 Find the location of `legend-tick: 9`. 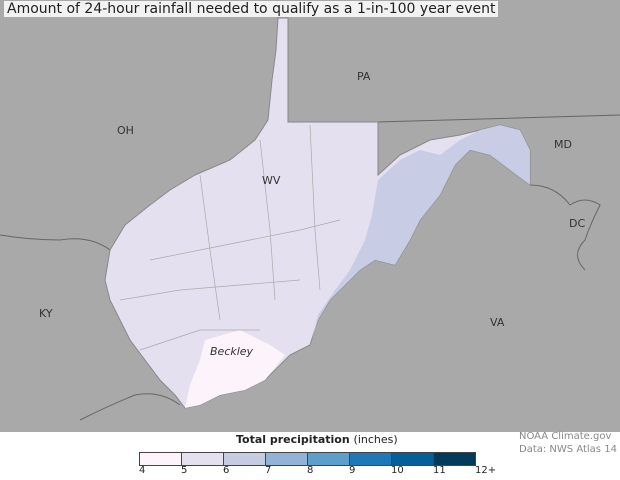

legend-tick: 9 is located at coordinates (352, 470).